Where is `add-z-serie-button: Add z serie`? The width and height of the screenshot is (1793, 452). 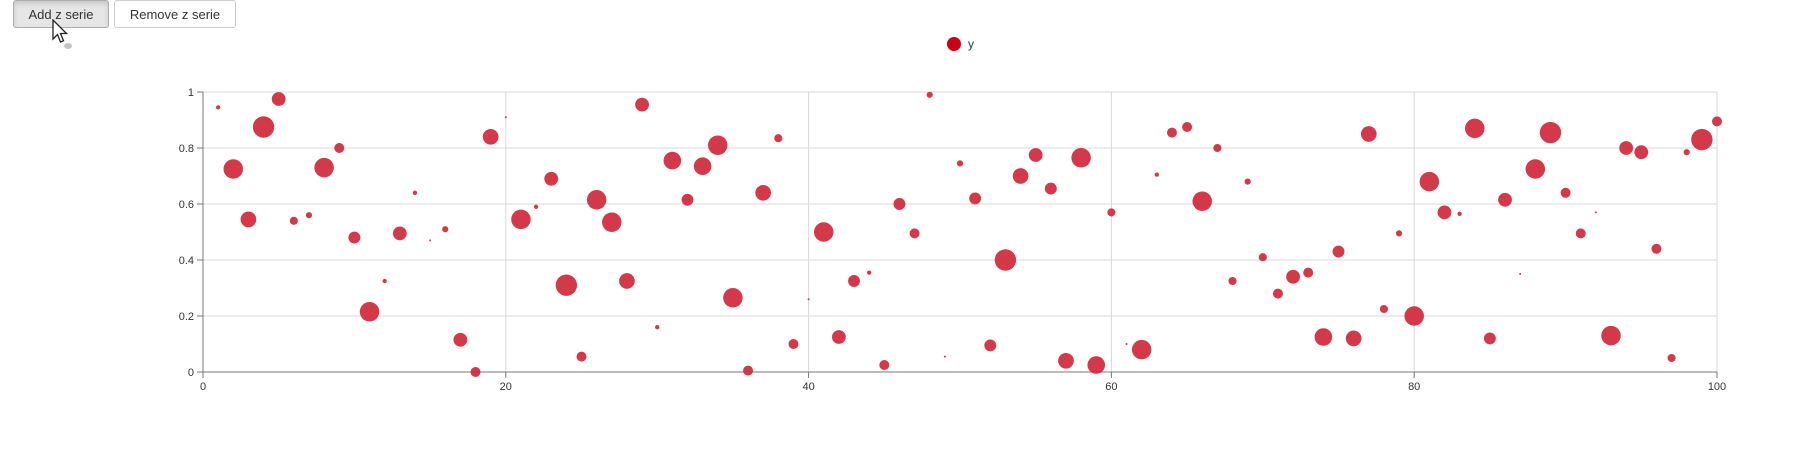
add-z-serie-button: Add z serie is located at coordinates (61, 14).